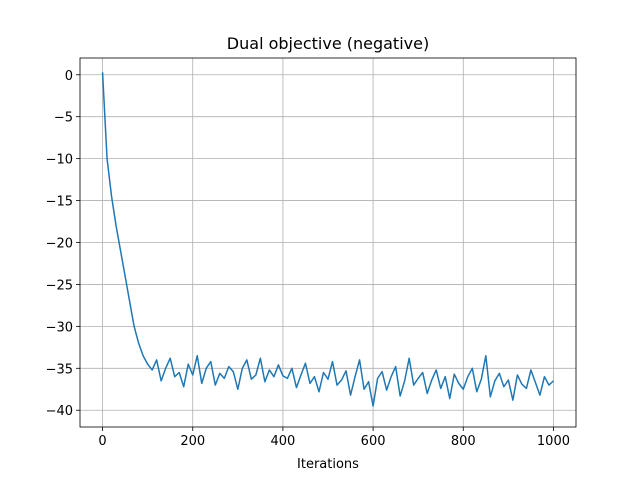  I want to click on x-tick-label: 400, so click(282, 441).